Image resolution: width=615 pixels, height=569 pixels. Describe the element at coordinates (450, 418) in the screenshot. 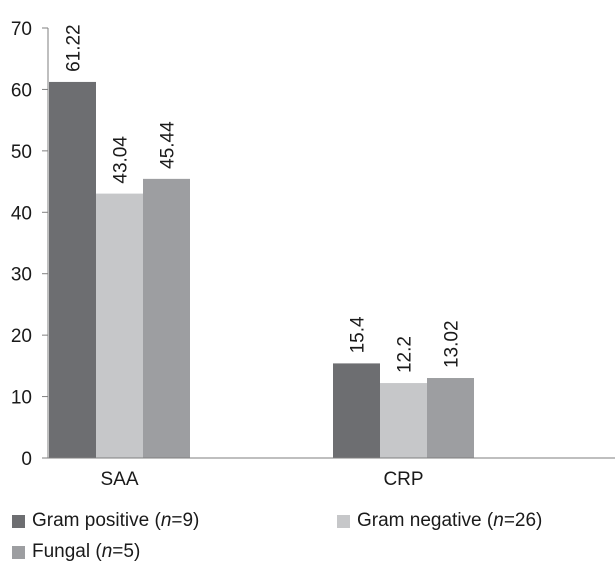

I see `bar-crp-fungal` at that location.